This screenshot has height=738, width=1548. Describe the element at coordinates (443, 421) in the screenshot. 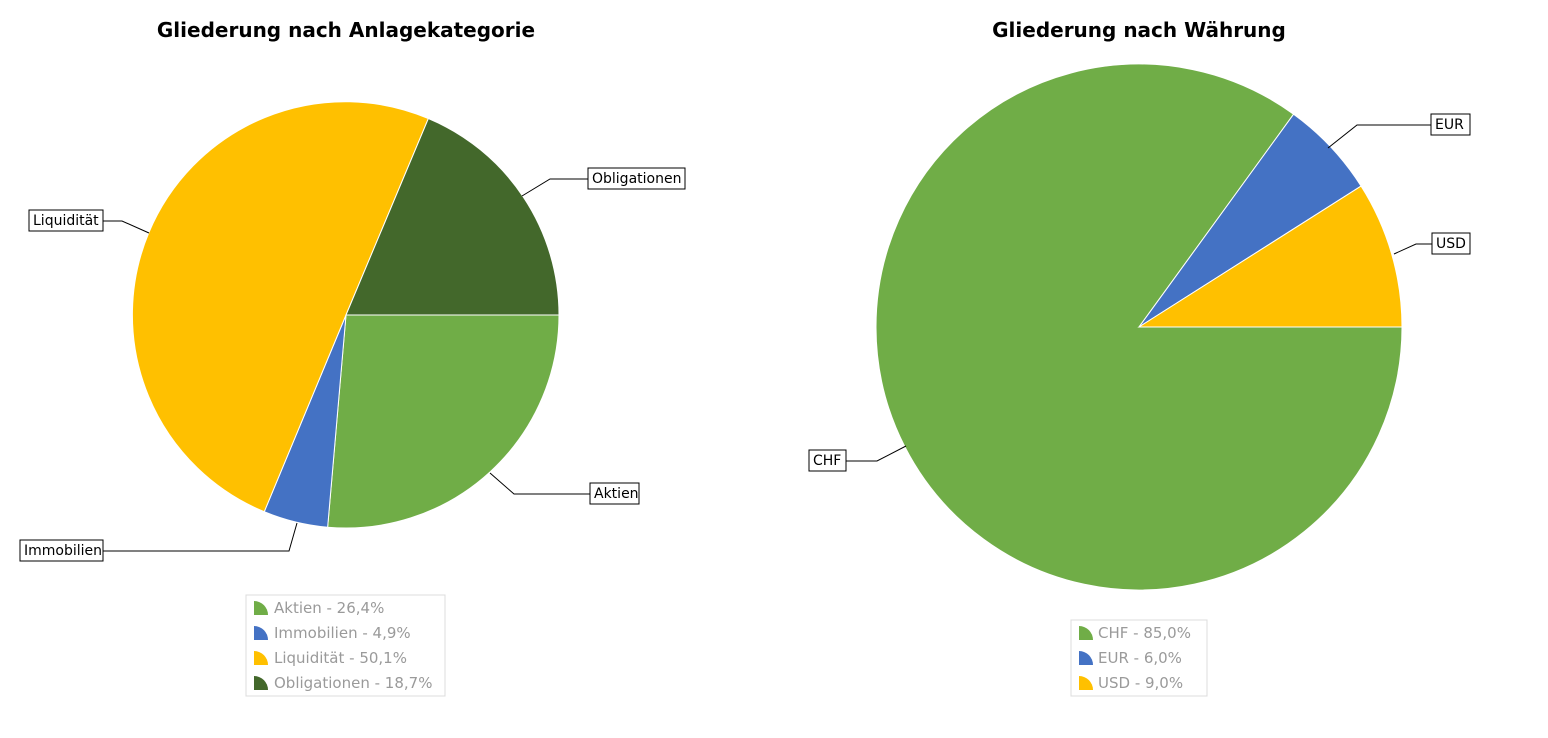

I see `pie-slice-aktien` at that location.